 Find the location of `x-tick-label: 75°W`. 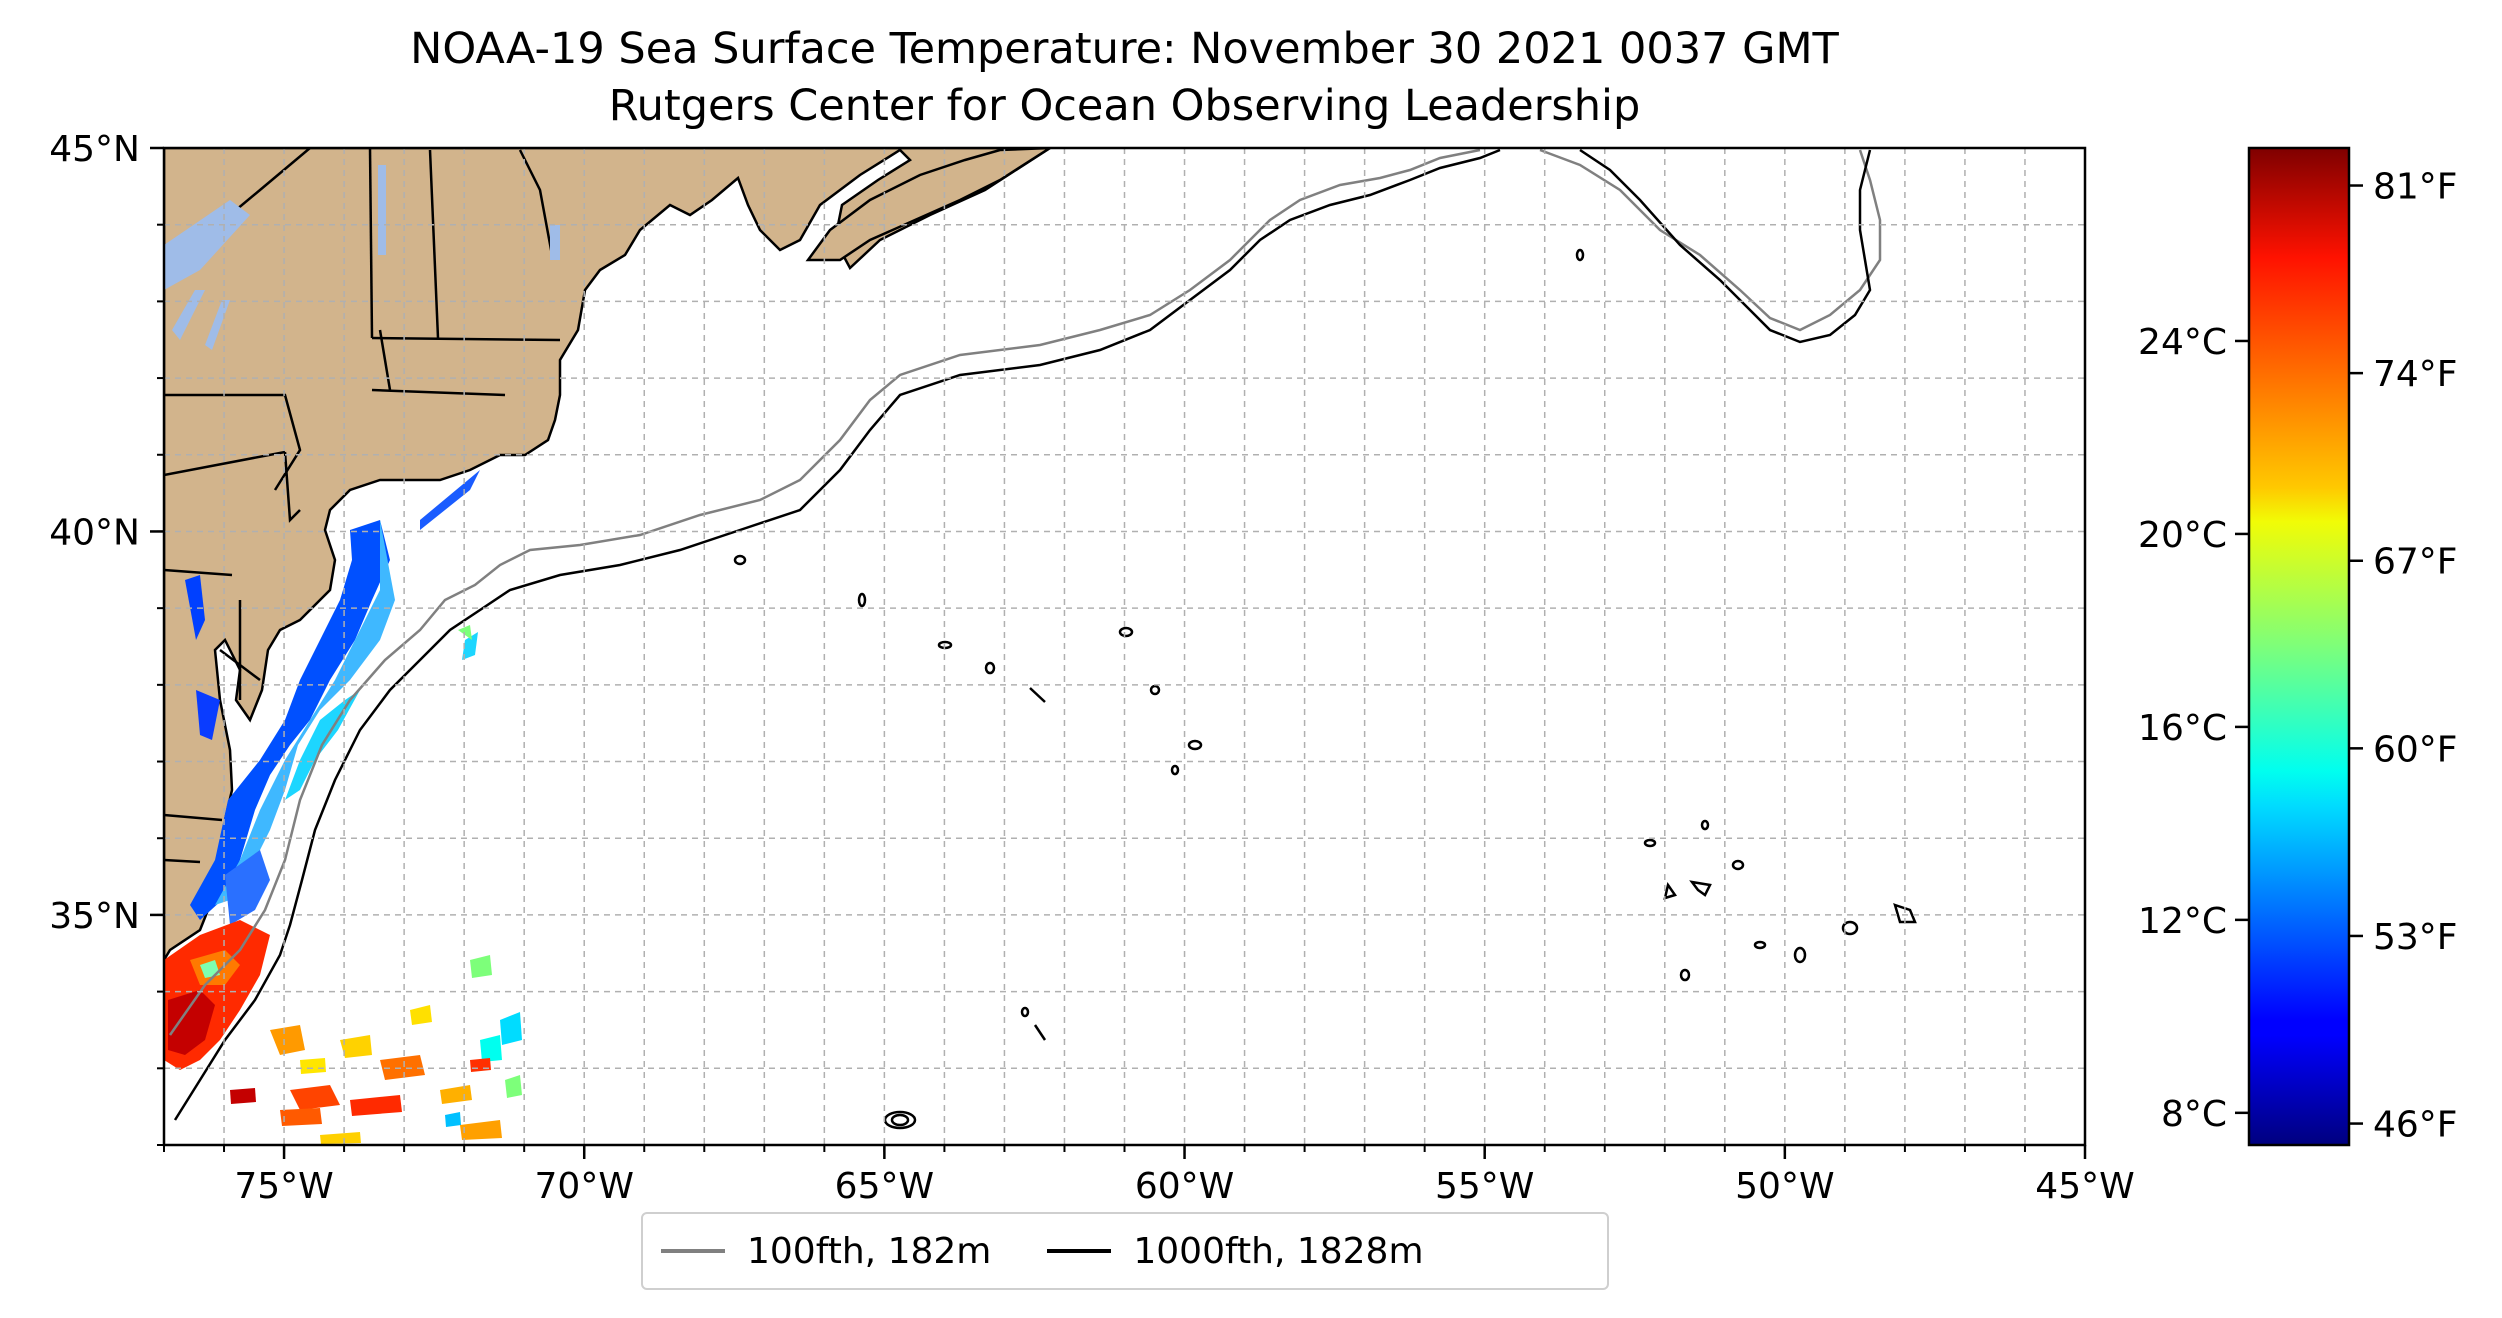

x-tick-label: 75°W is located at coordinates (283, 1186).